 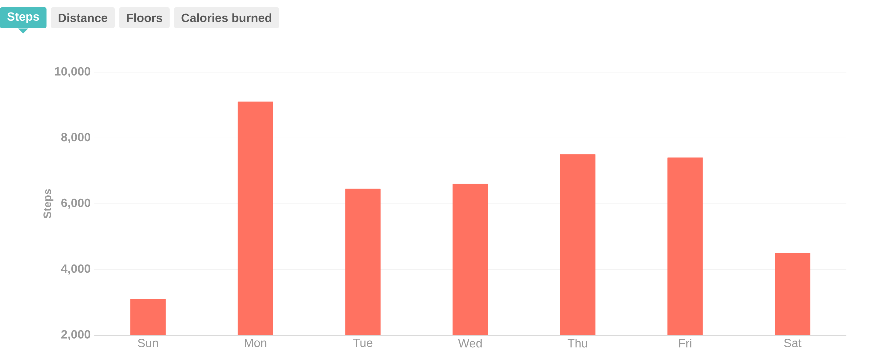 What do you see at coordinates (578, 343) in the screenshot?
I see `x-tick-label: Thu` at bounding box center [578, 343].